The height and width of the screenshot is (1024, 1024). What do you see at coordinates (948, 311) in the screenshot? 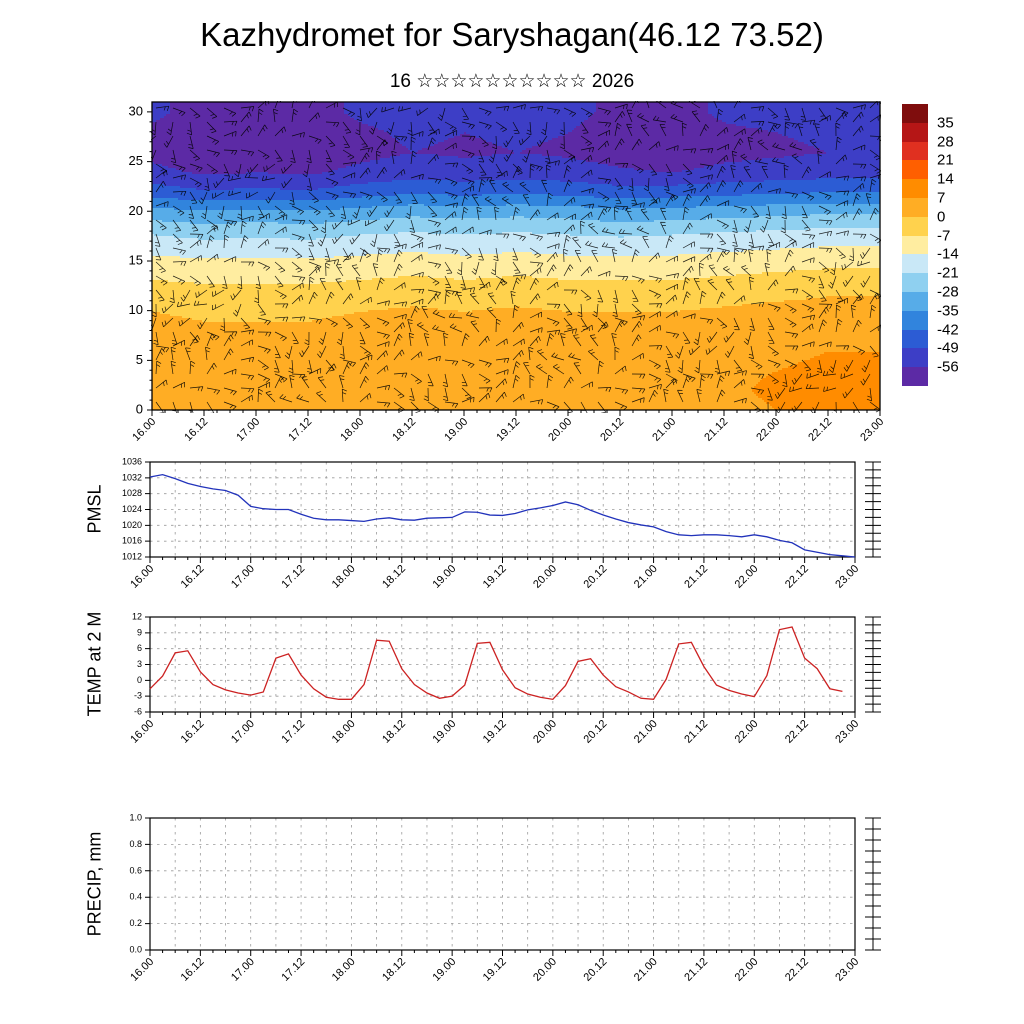
I see `colorbar-label: -35` at bounding box center [948, 311].